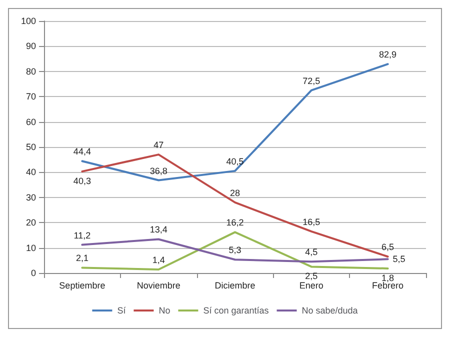 Image resolution: width=450 pixels, height=337 pixels. I want to click on y-tick-label: 0, so click(33, 273).